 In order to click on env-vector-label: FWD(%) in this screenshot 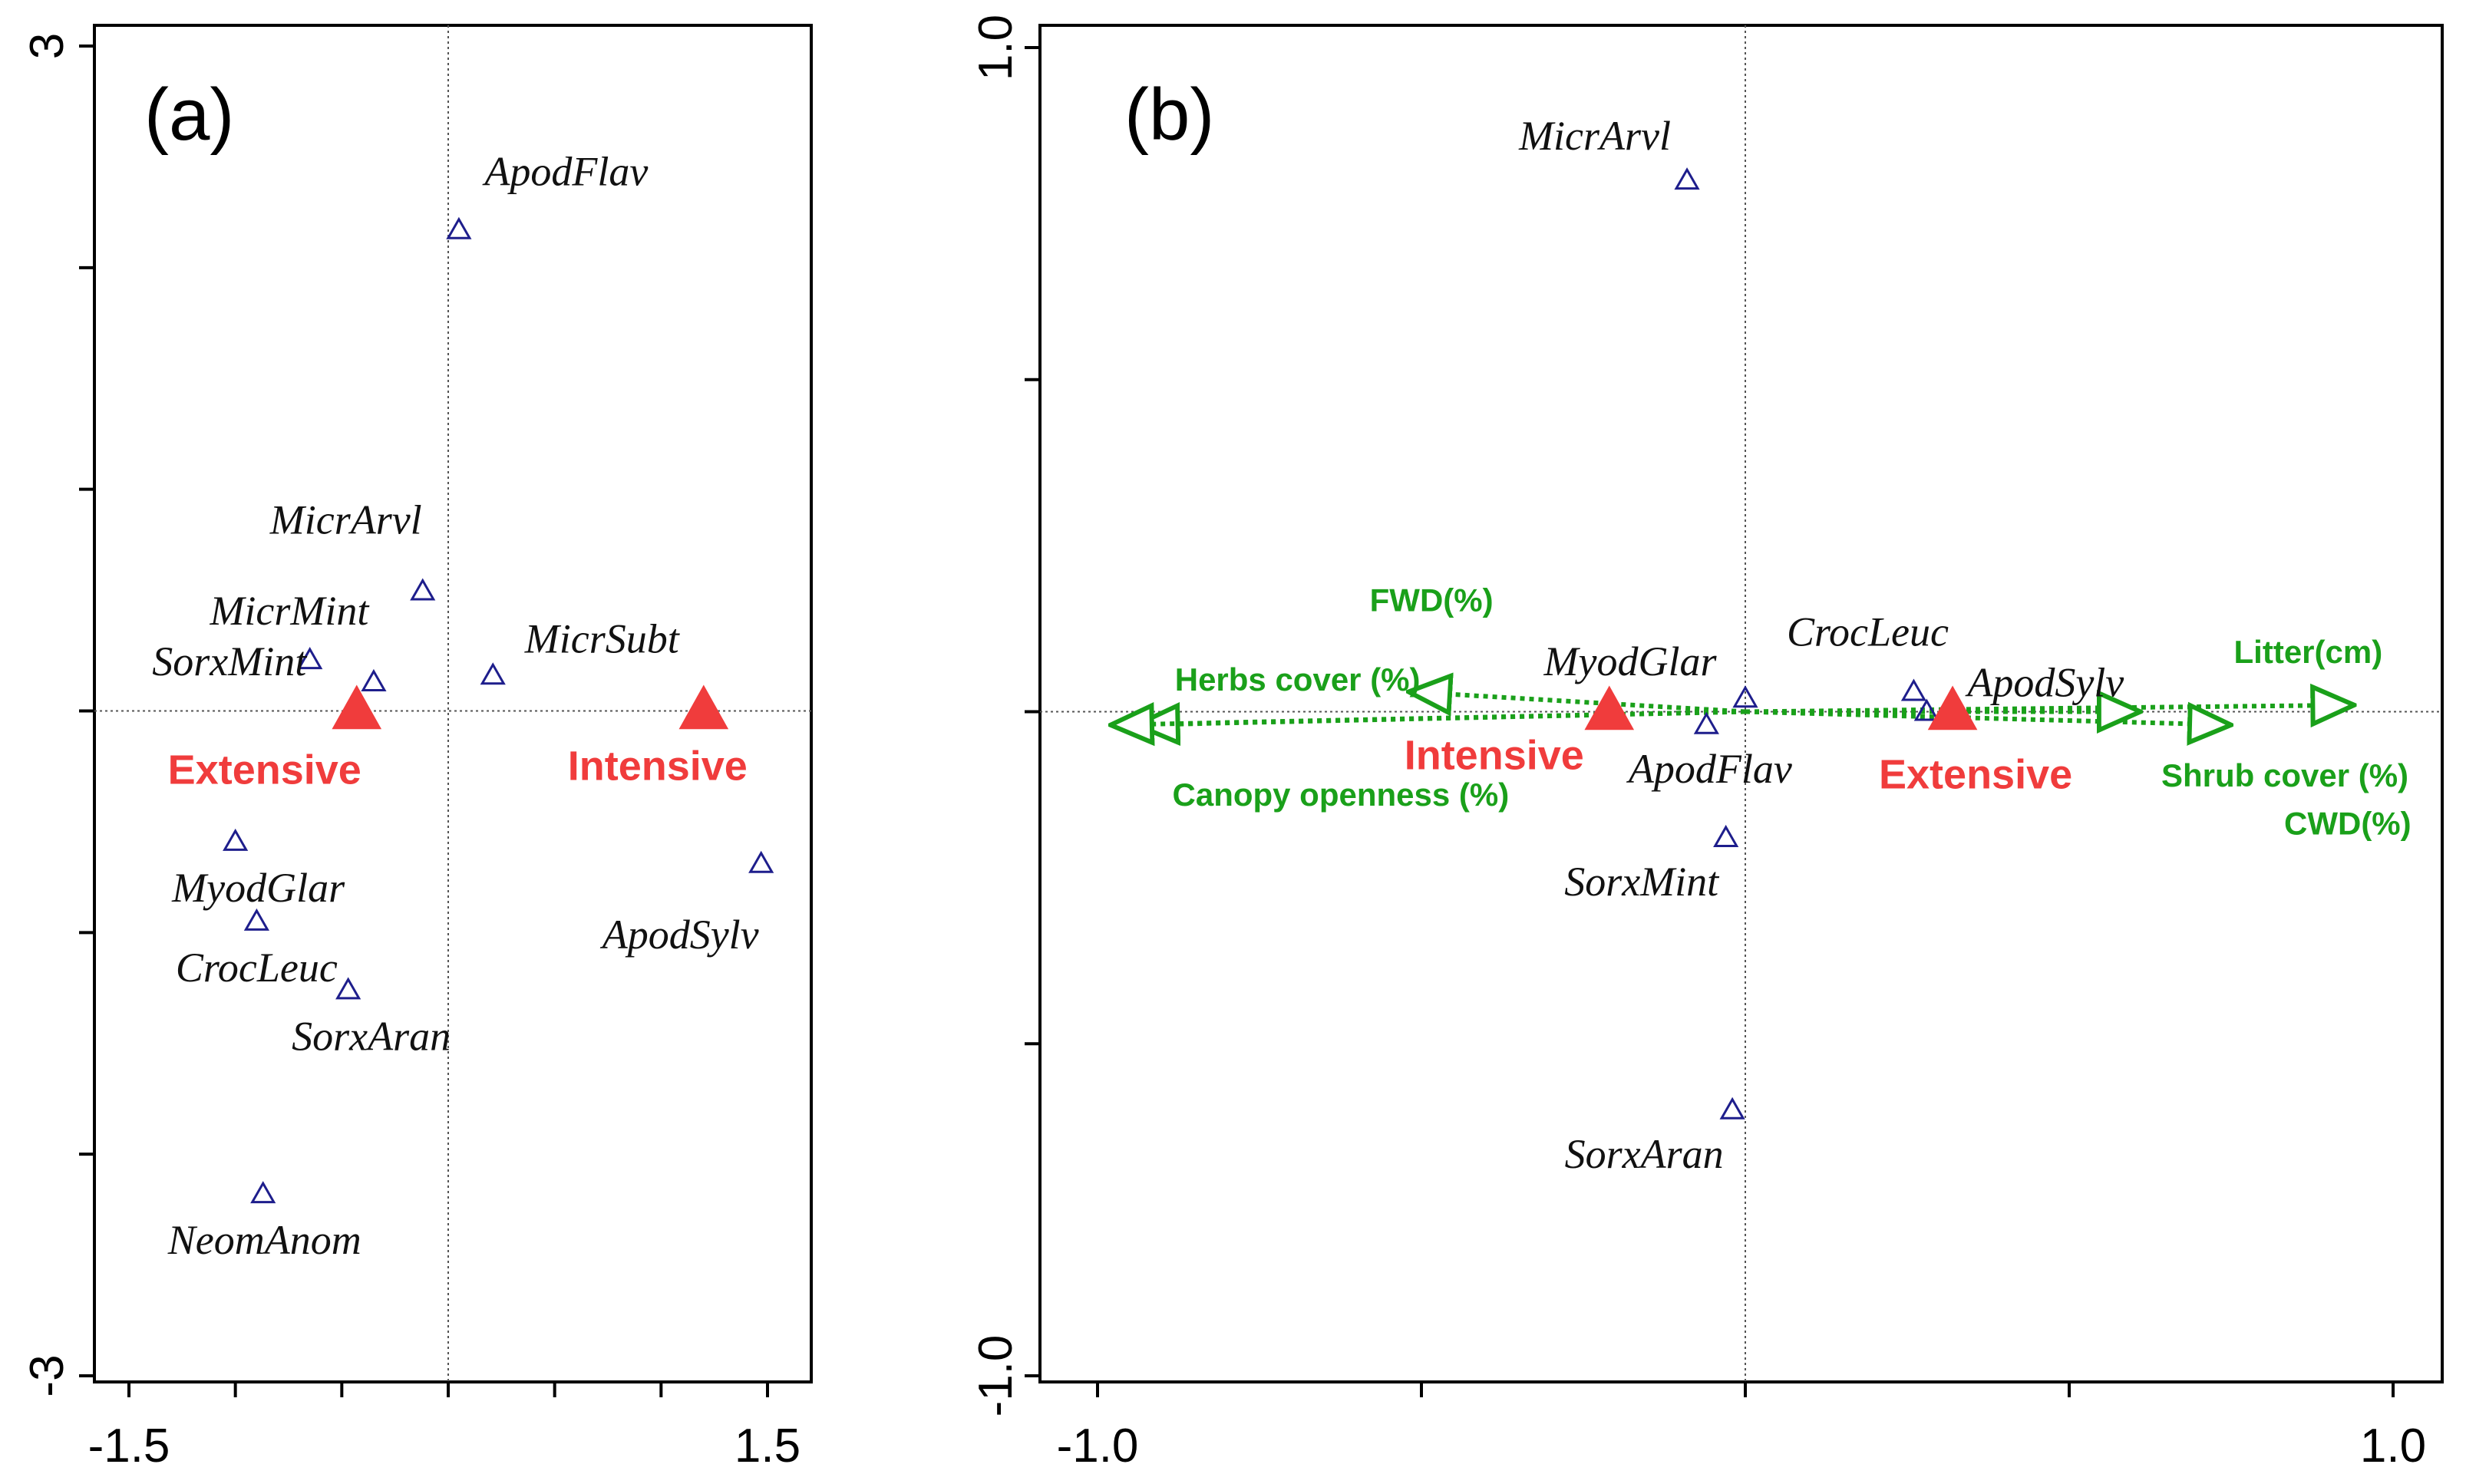, I will do `click(1432, 600)`.